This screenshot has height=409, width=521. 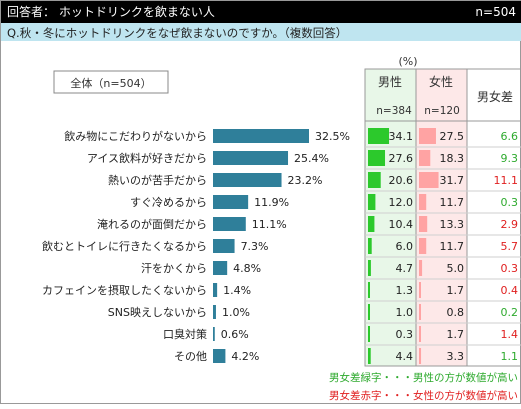 I want to click on diff-value: 0.2, so click(x=510, y=312).